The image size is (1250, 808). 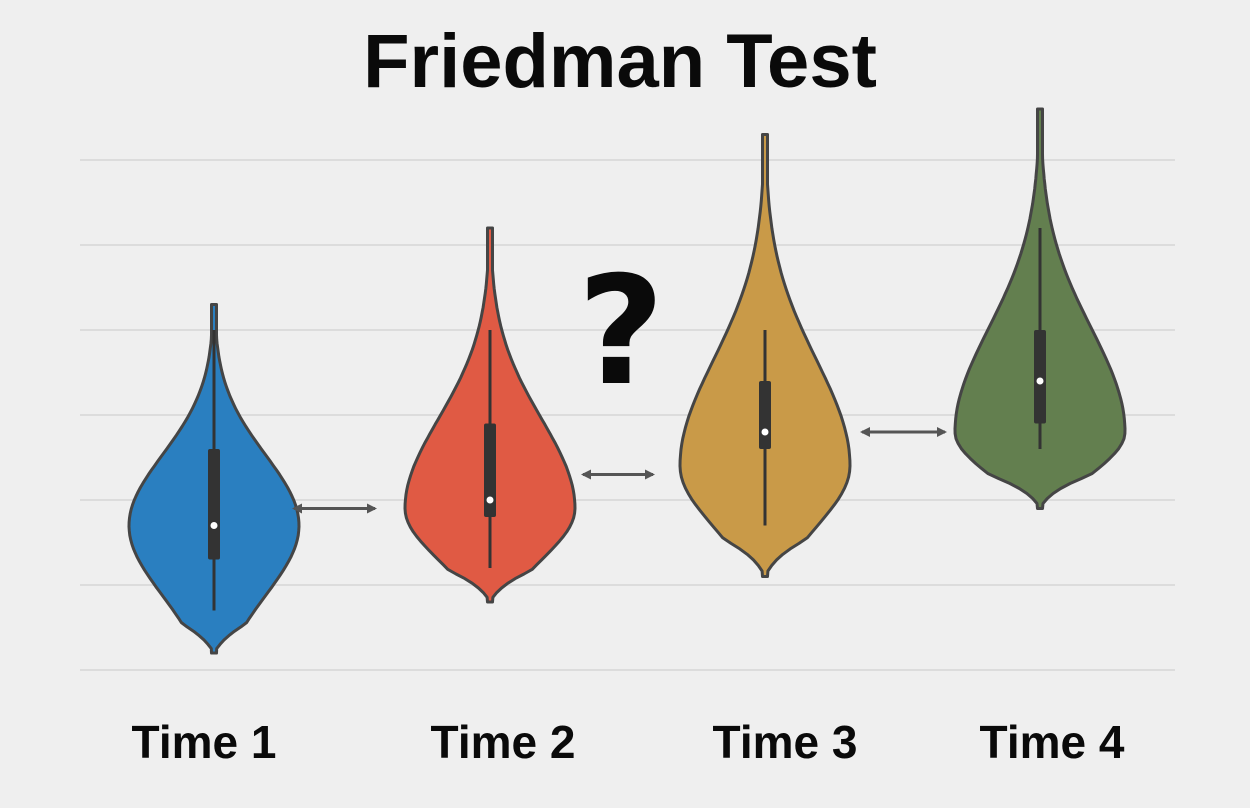 What do you see at coordinates (785, 742) in the screenshot?
I see `x-tick-label: Time 3` at bounding box center [785, 742].